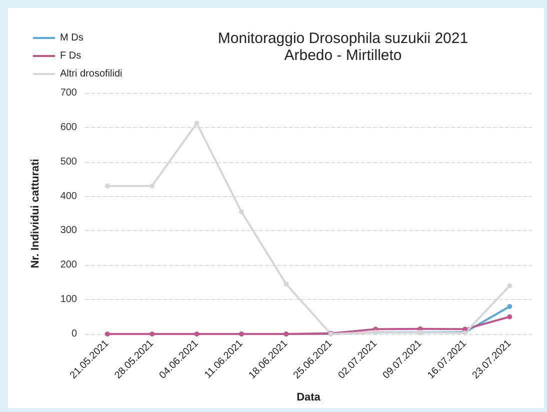 The height and width of the screenshot is (412, 547). I want to click on y-tick-label: 700, so click(69, 93).